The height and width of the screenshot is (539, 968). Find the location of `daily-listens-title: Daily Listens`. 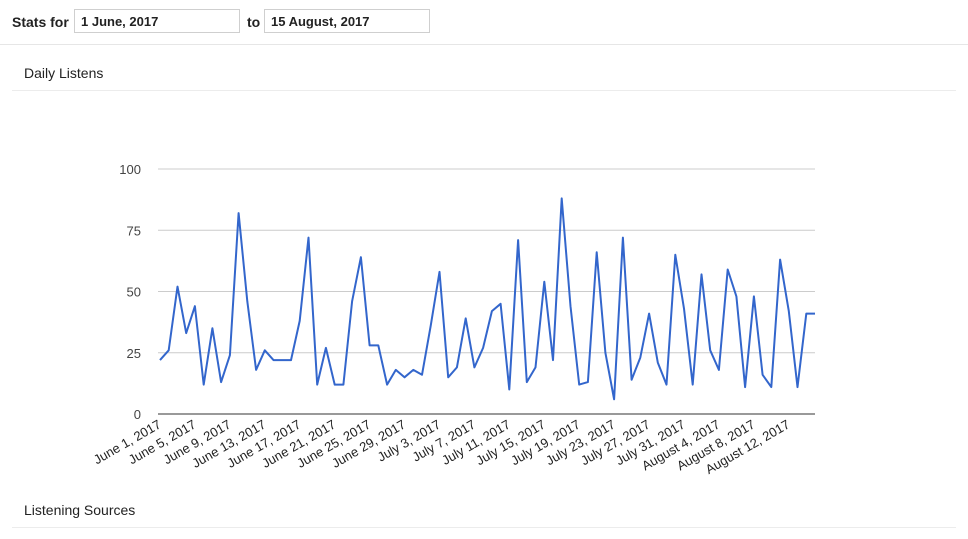

daily-listens-title: Daily Listens is located at coordinates (64, 73).